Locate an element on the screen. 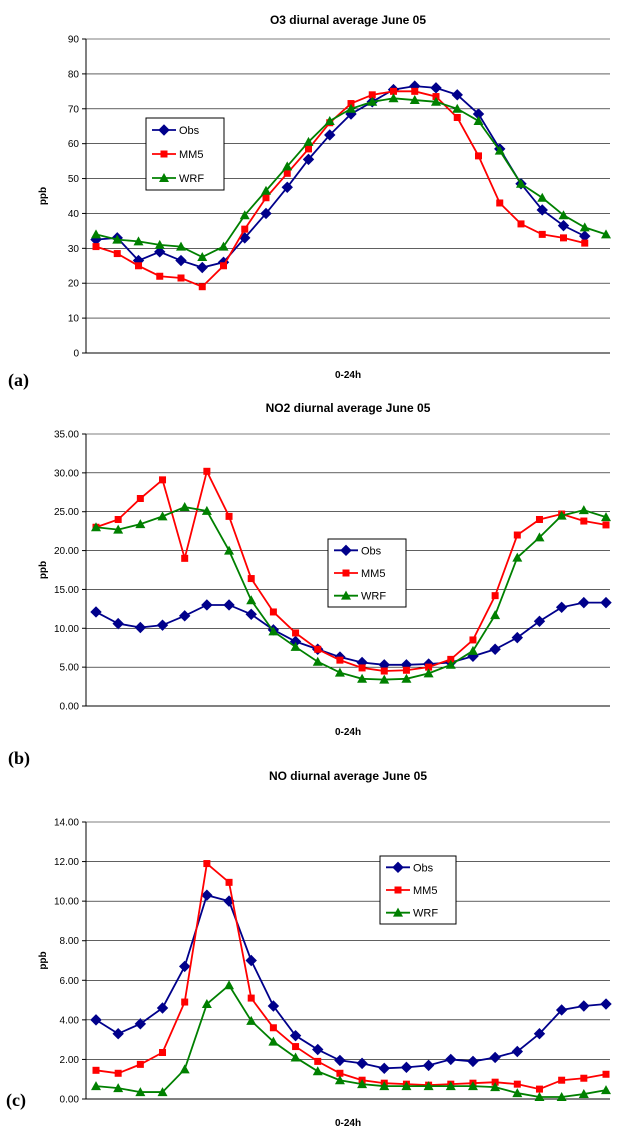  y-tick-label: 90 is located at coordinates (74, 40).